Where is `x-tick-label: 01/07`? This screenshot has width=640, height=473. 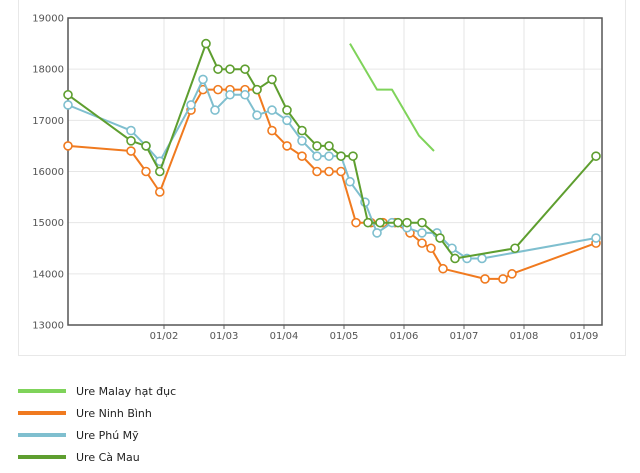
x-tick-label: 01/07 is located at coordinates (464, 336).